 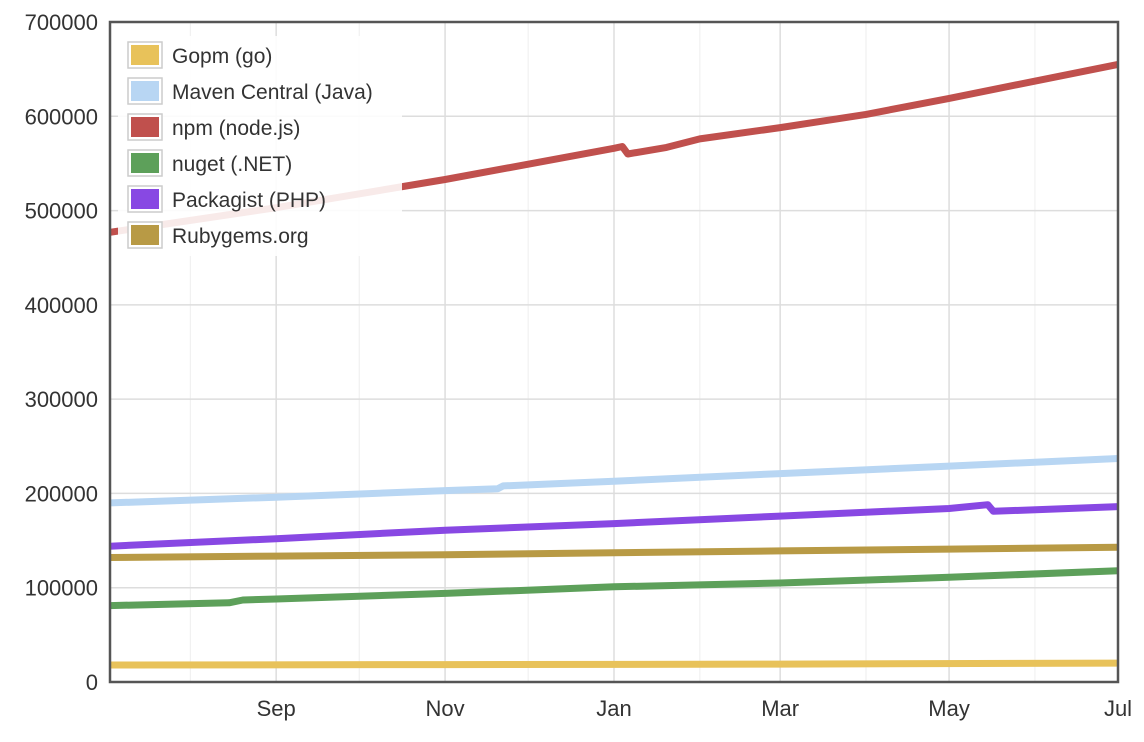 I want to click on x-tick-label: Mar, so click(x=780, y=708).